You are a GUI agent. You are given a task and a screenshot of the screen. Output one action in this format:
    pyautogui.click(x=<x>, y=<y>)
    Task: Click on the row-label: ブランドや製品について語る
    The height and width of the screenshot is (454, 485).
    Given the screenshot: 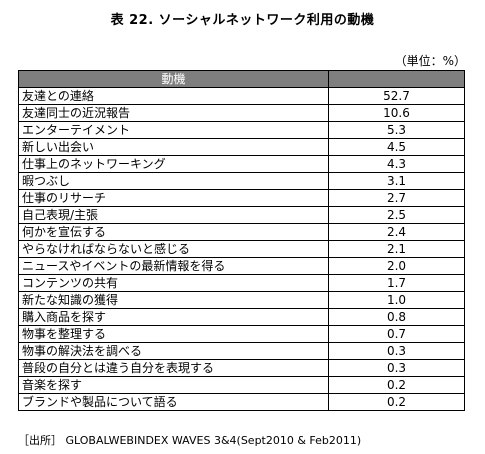 What is the action you would take?
    pyautogui.click(x=173, y=402)
    